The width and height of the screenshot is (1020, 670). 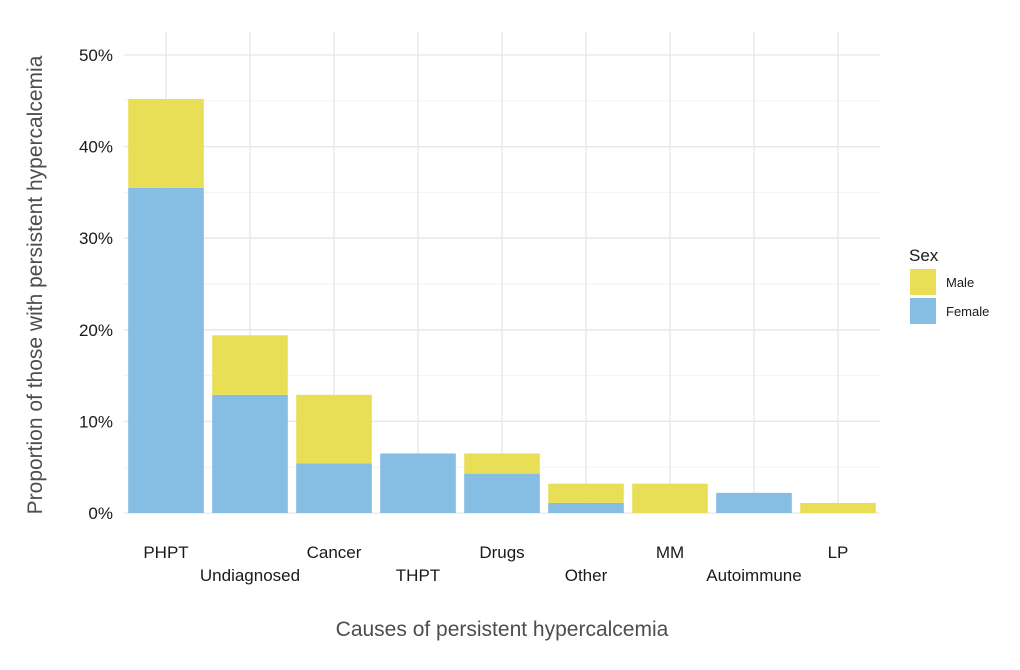 I want to click on x-tick-label: THPT, so click(x=418, y=575).